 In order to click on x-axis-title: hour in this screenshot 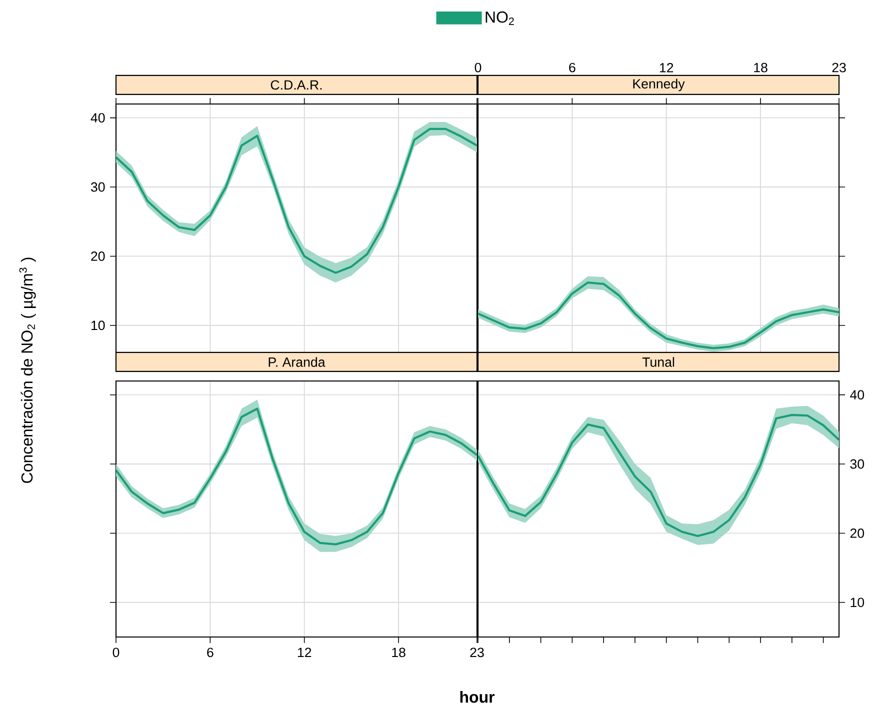, I will do `click(477, 697)`.